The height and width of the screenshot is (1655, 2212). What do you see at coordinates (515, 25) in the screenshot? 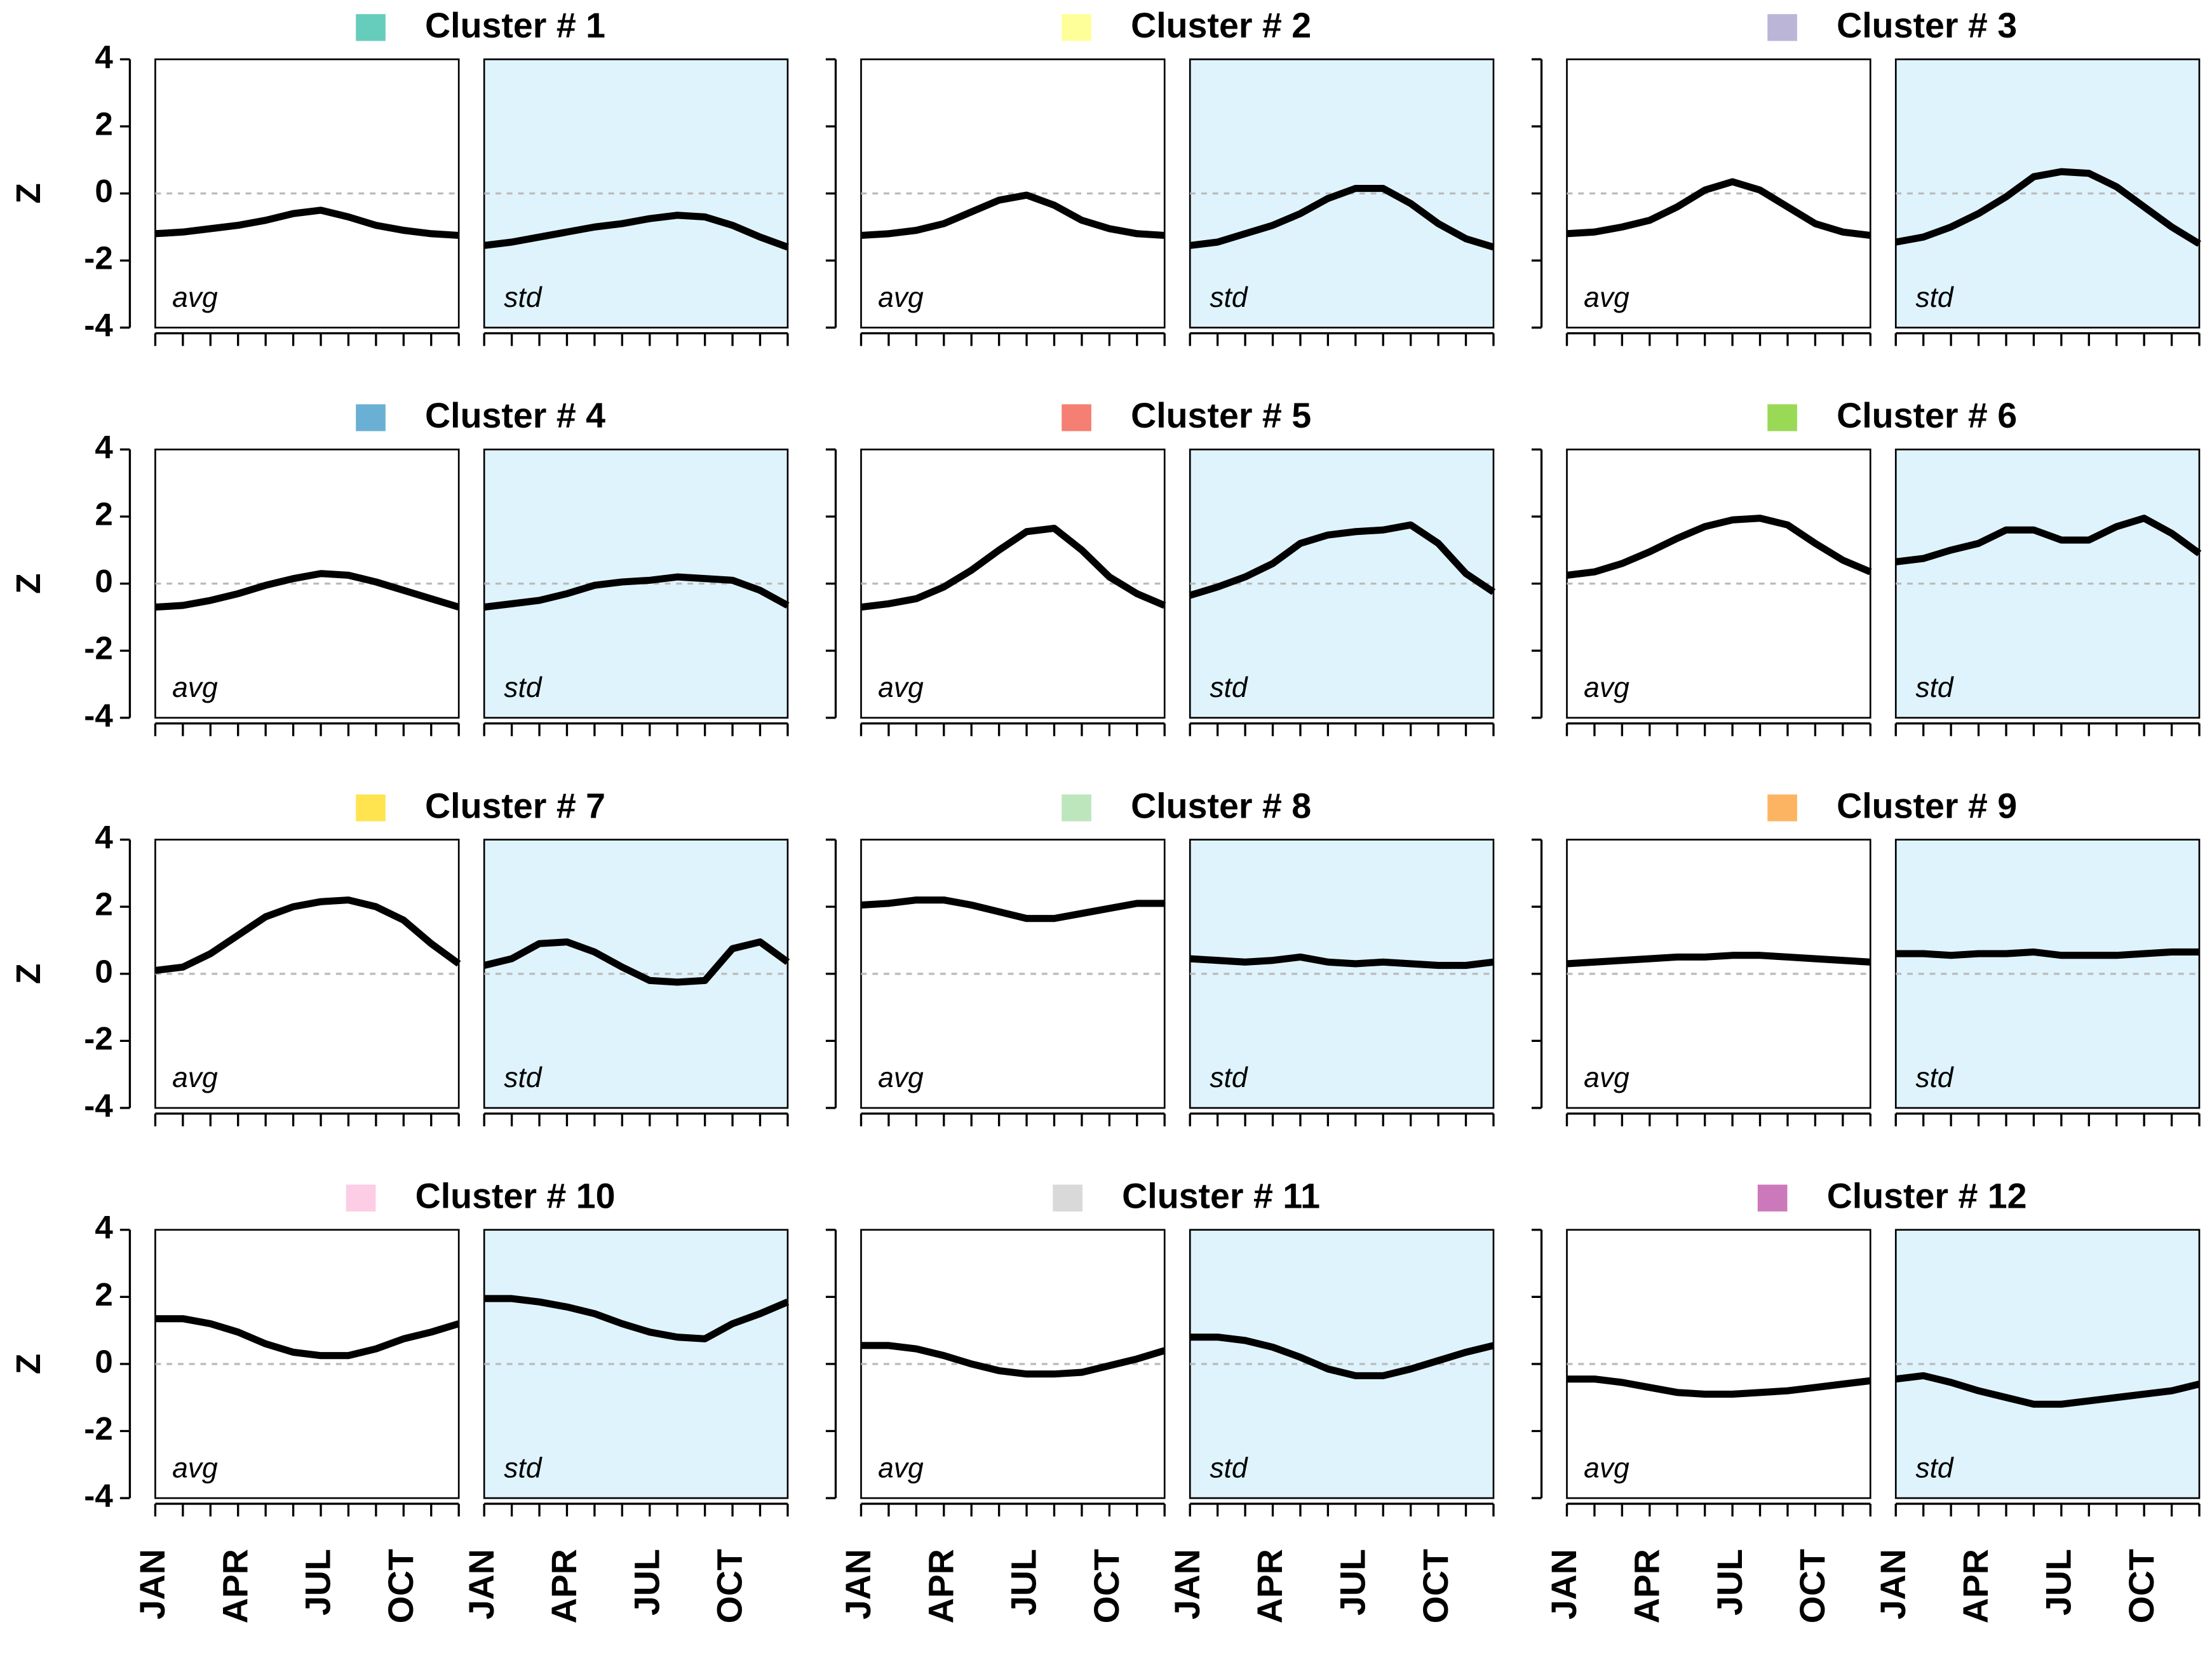
I see `panel-title: Cluster # 1` at bounding box center [515, 25].